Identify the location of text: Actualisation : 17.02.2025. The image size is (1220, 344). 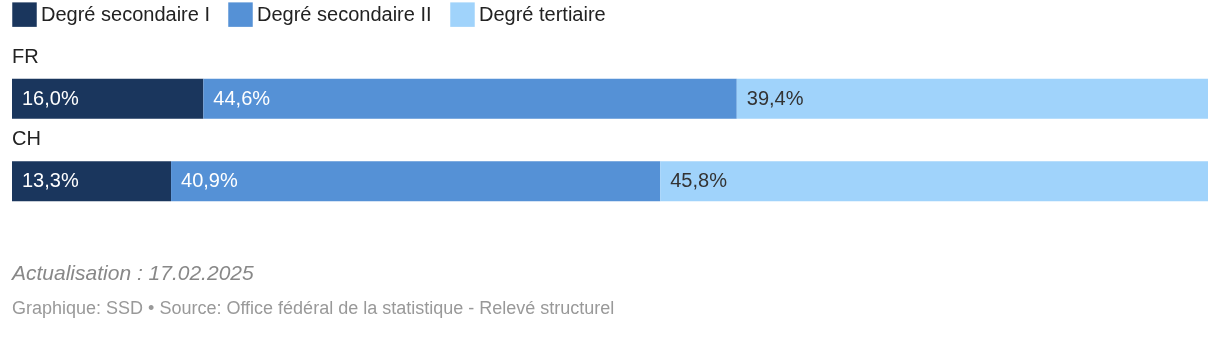
(132, 272).